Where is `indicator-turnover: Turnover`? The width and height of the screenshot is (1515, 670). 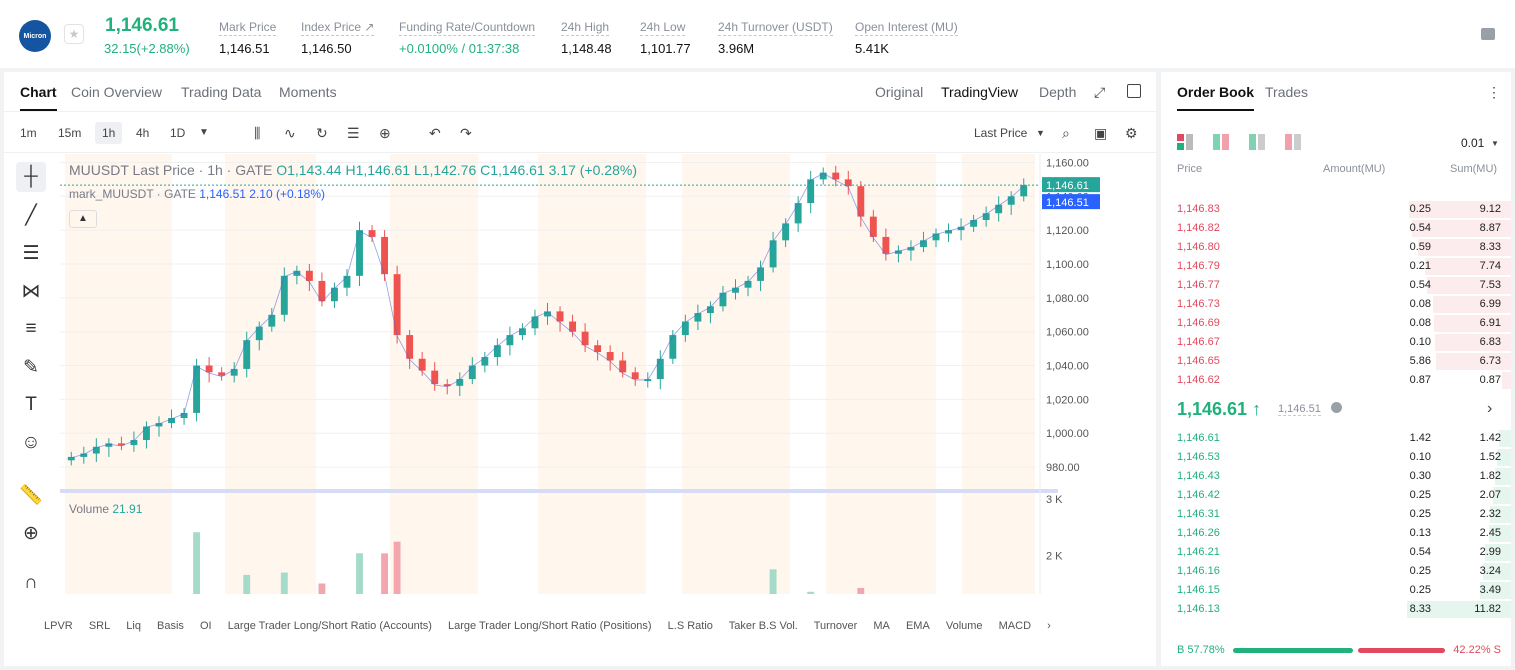 indicator-turnover: Turnover is located at coordinates (835, 626).